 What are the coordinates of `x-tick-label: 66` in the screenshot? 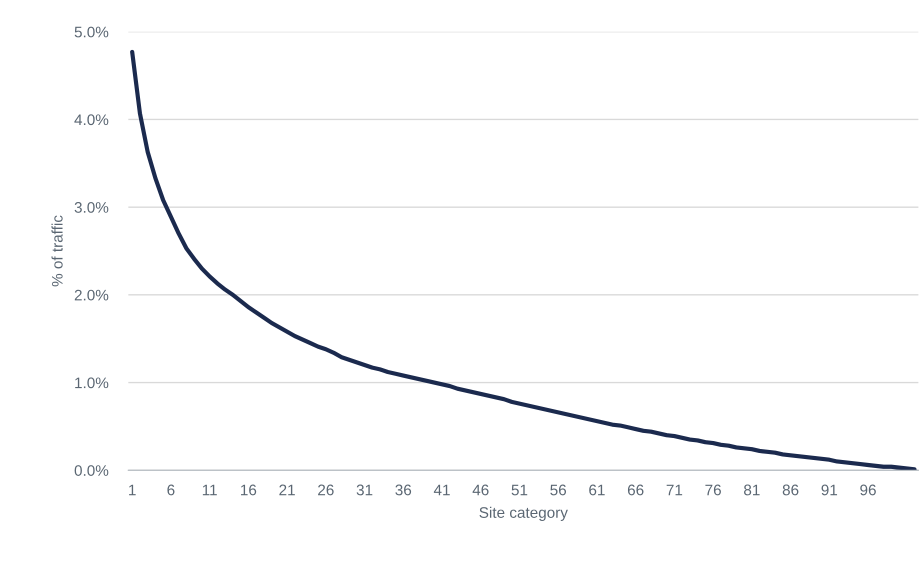 It's located at (636, 490).